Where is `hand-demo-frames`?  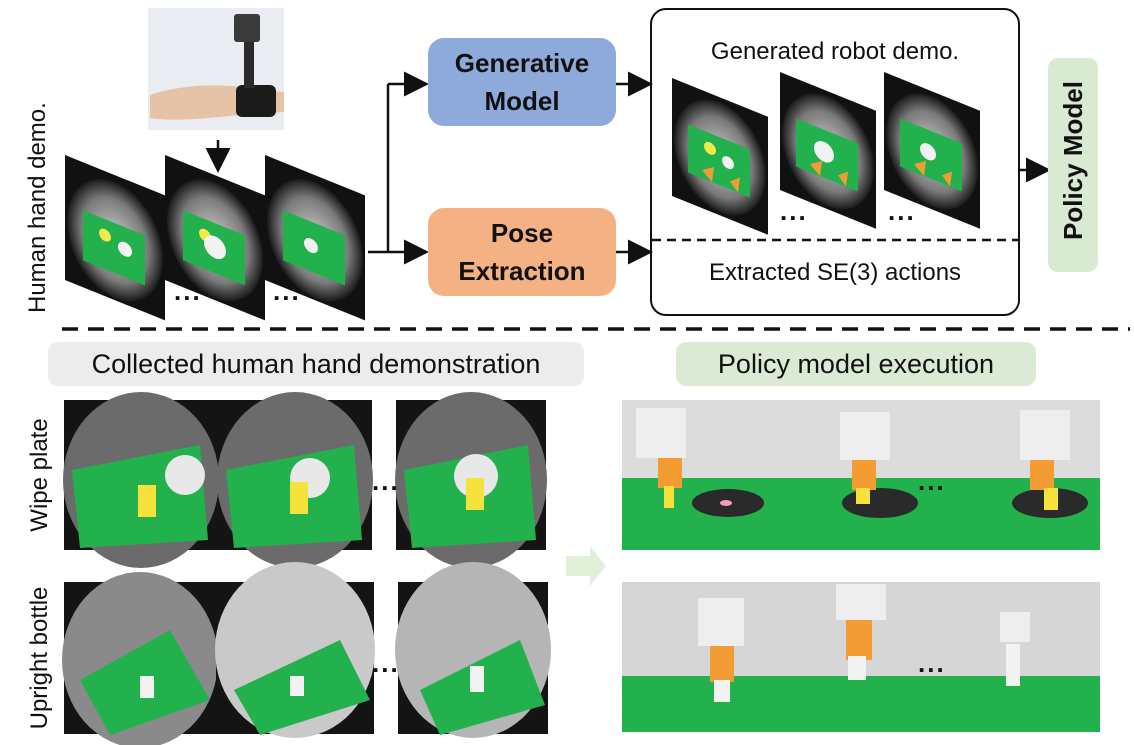 hand-demo-frames is located at coordinates (215, 238).